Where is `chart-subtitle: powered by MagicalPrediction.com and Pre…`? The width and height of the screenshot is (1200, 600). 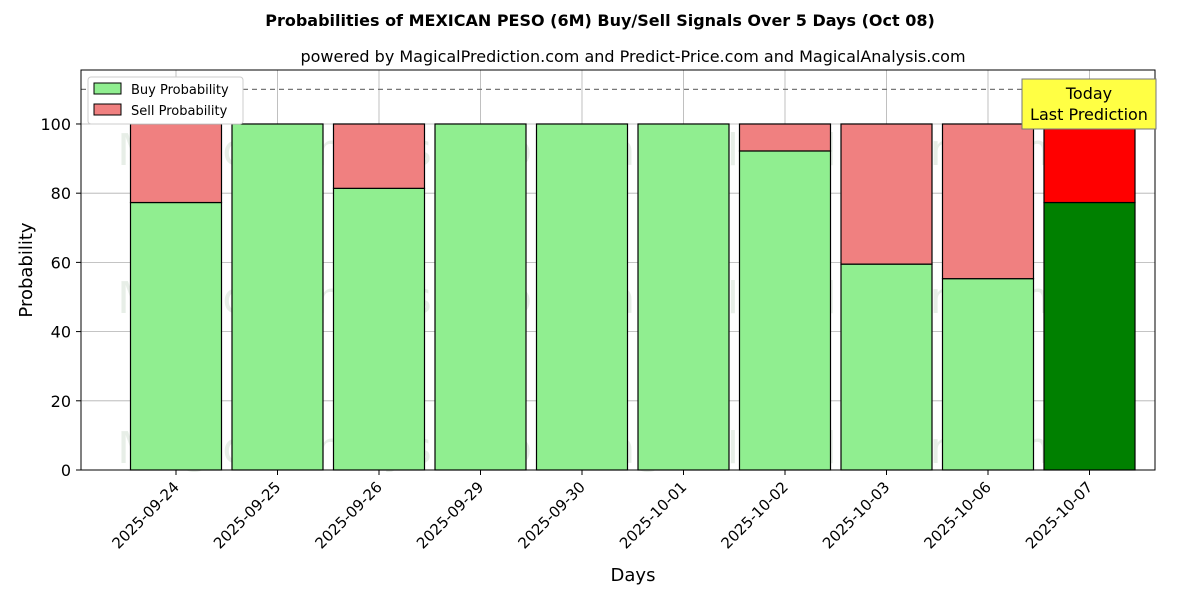
chart-subtitle: powered by MagicalPrediction.com and Pre… is located at coordinates (632, 56).